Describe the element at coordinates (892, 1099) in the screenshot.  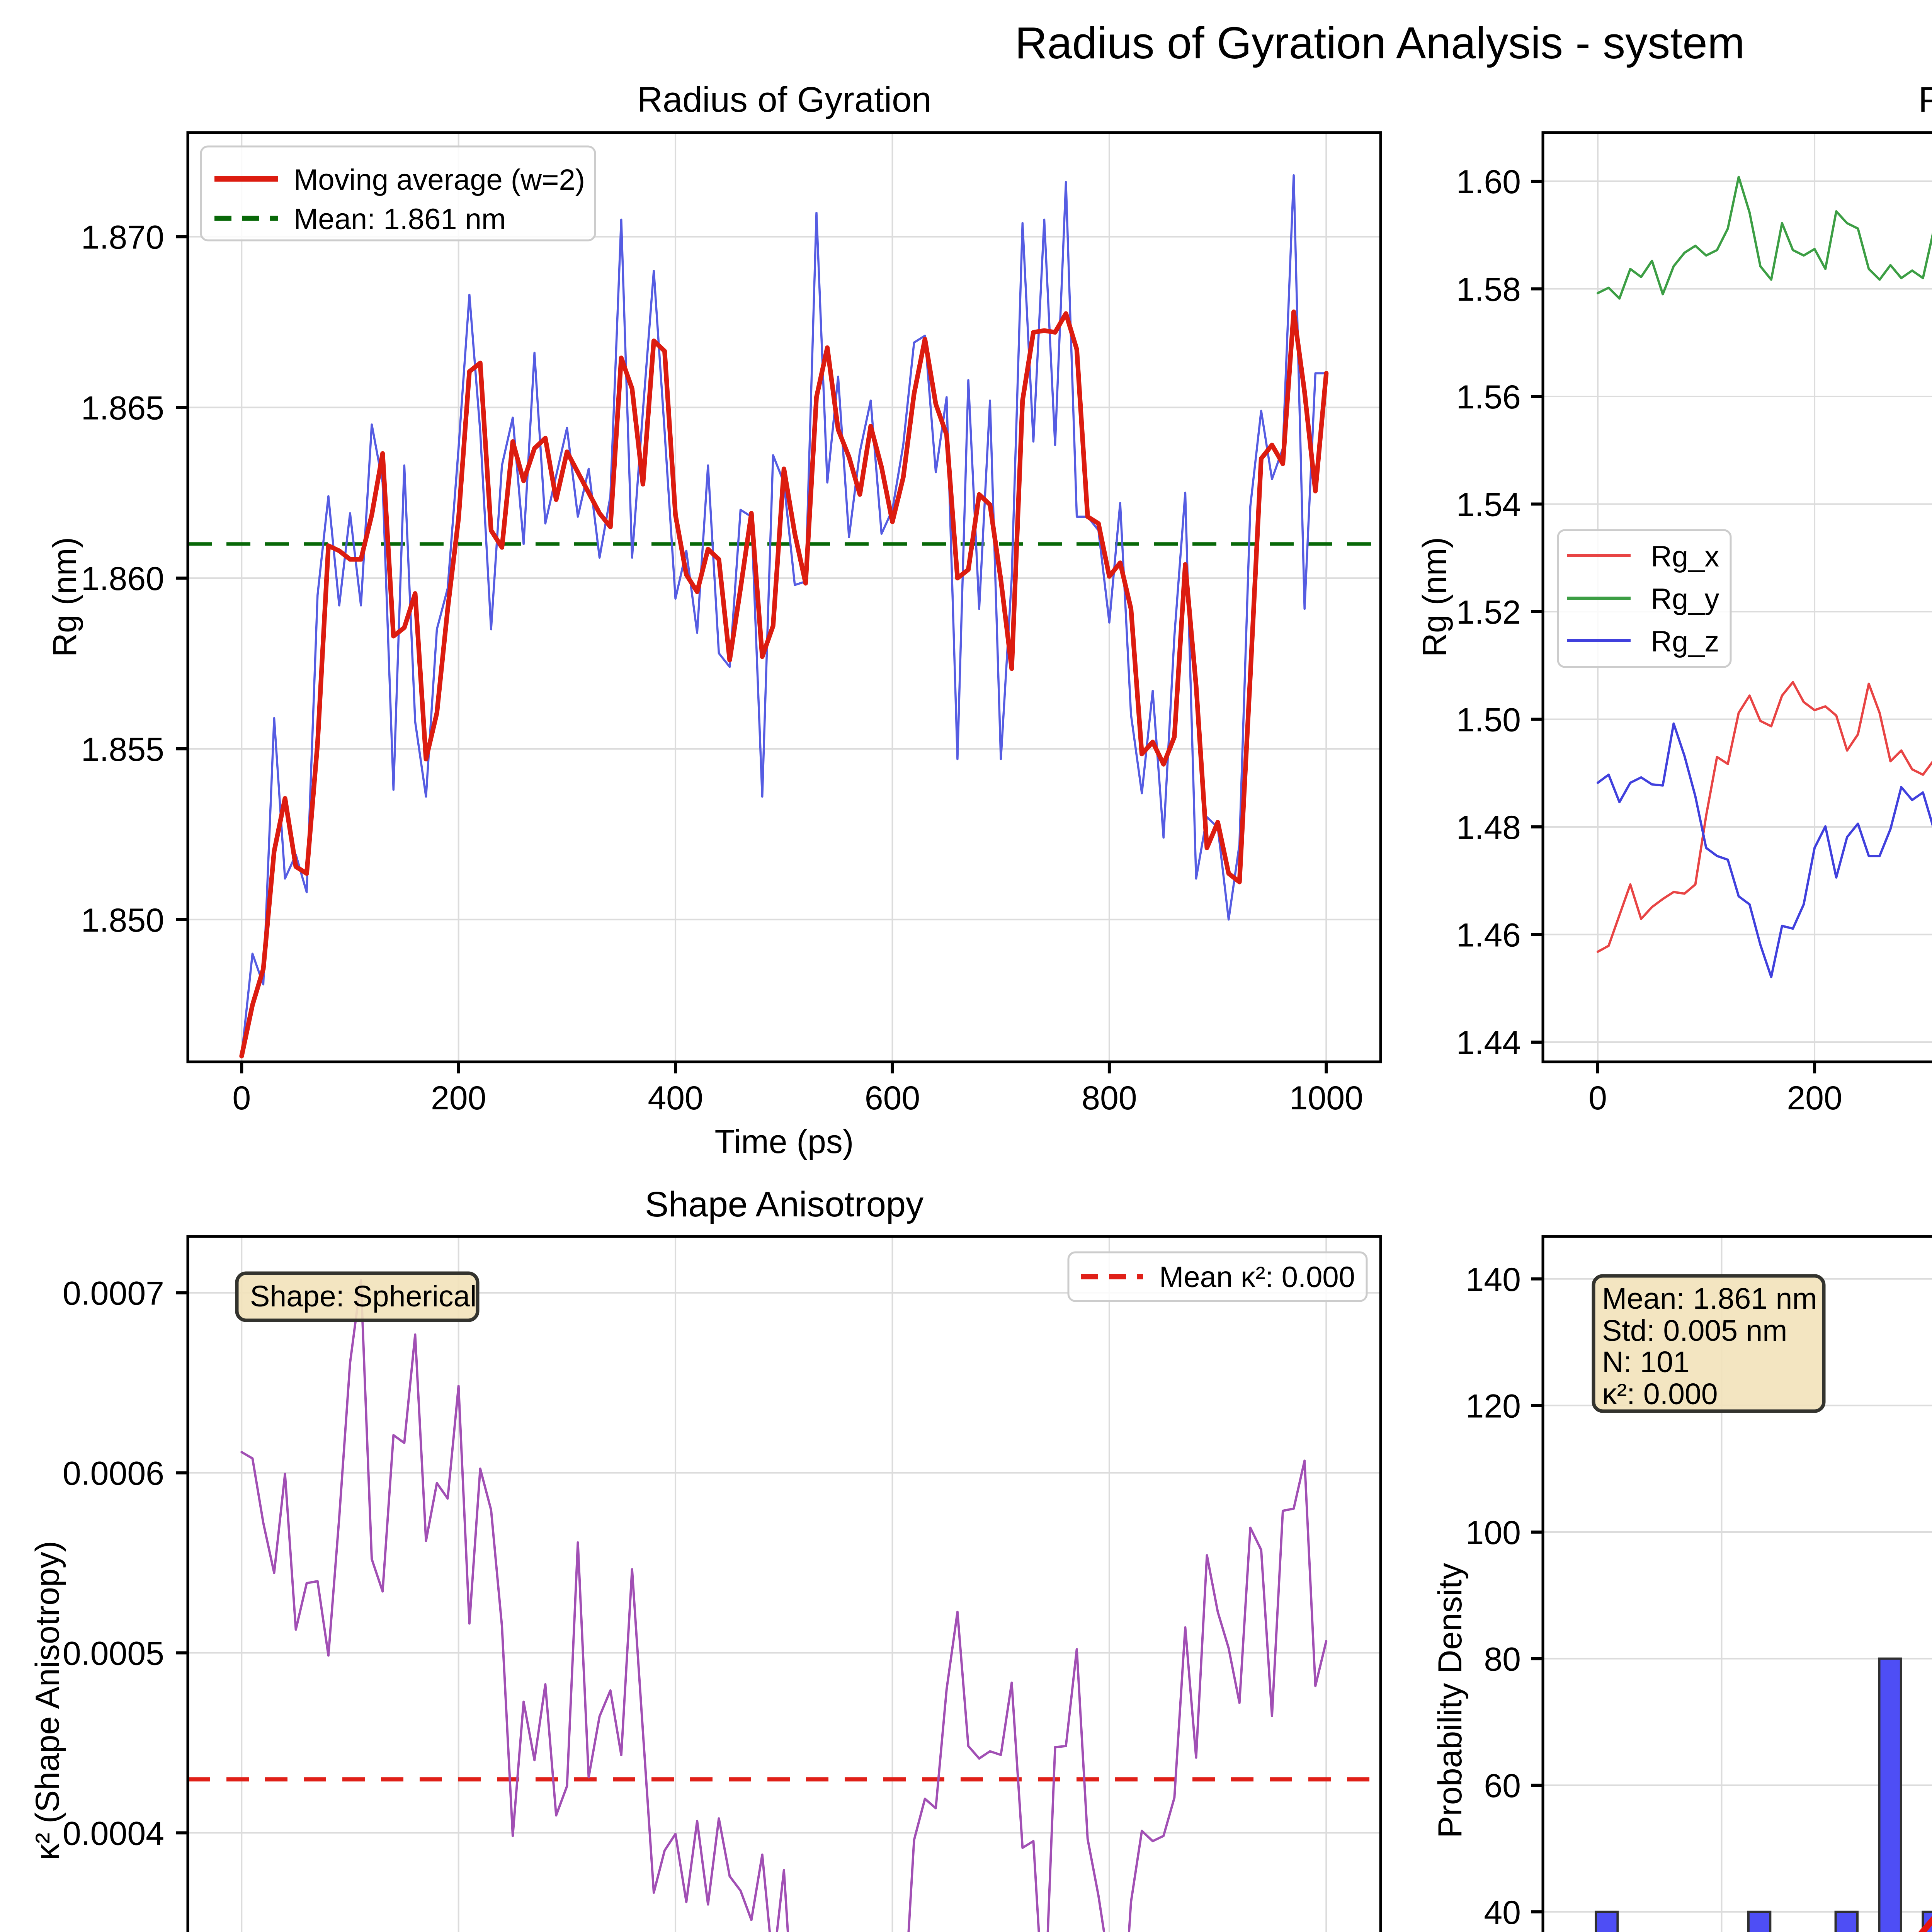
I see `svg-text: 600` at that location.